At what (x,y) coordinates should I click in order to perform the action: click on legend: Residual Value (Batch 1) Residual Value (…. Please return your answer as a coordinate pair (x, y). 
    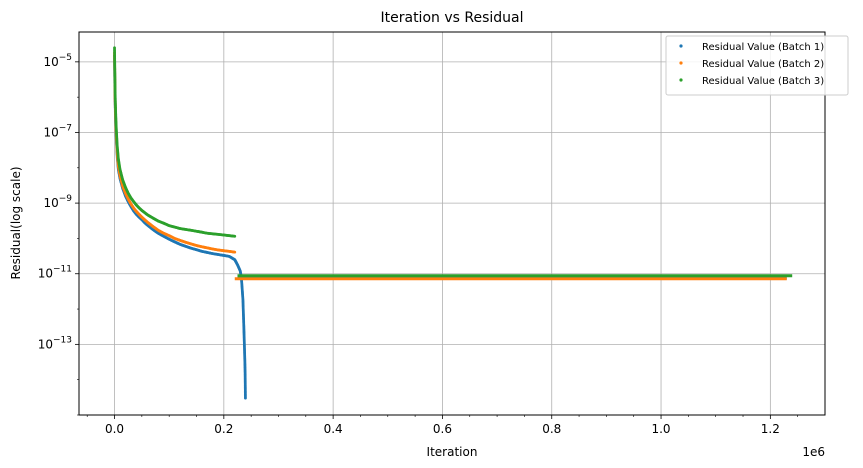
    Looking at the image, I should click on (757, 65).